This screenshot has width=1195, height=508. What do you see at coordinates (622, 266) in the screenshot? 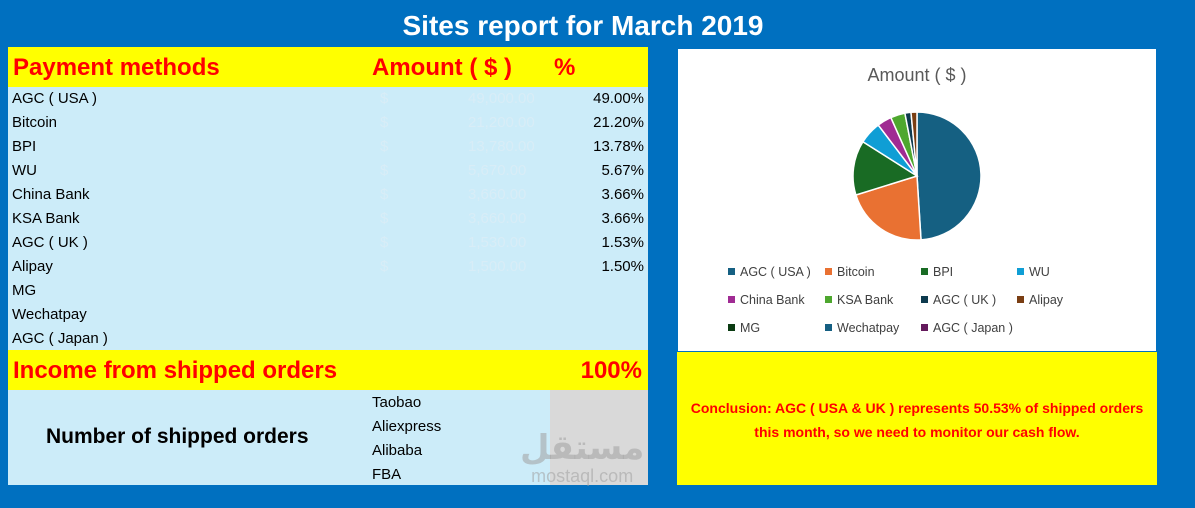
I see `percent-value: 1.50%` at bounding box center [622, 266].